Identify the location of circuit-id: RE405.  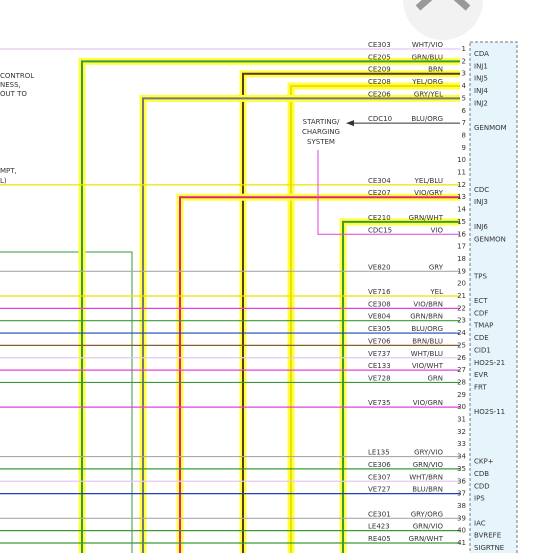
(379, 539).